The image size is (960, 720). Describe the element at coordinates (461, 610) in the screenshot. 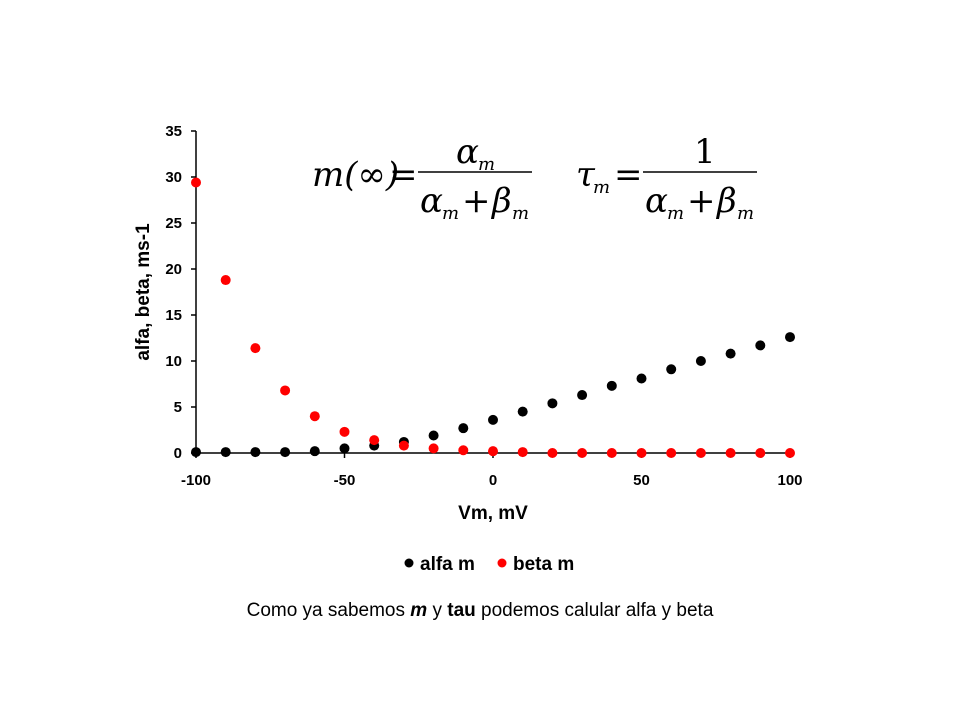

I see `caption-tau: tau` at that location.